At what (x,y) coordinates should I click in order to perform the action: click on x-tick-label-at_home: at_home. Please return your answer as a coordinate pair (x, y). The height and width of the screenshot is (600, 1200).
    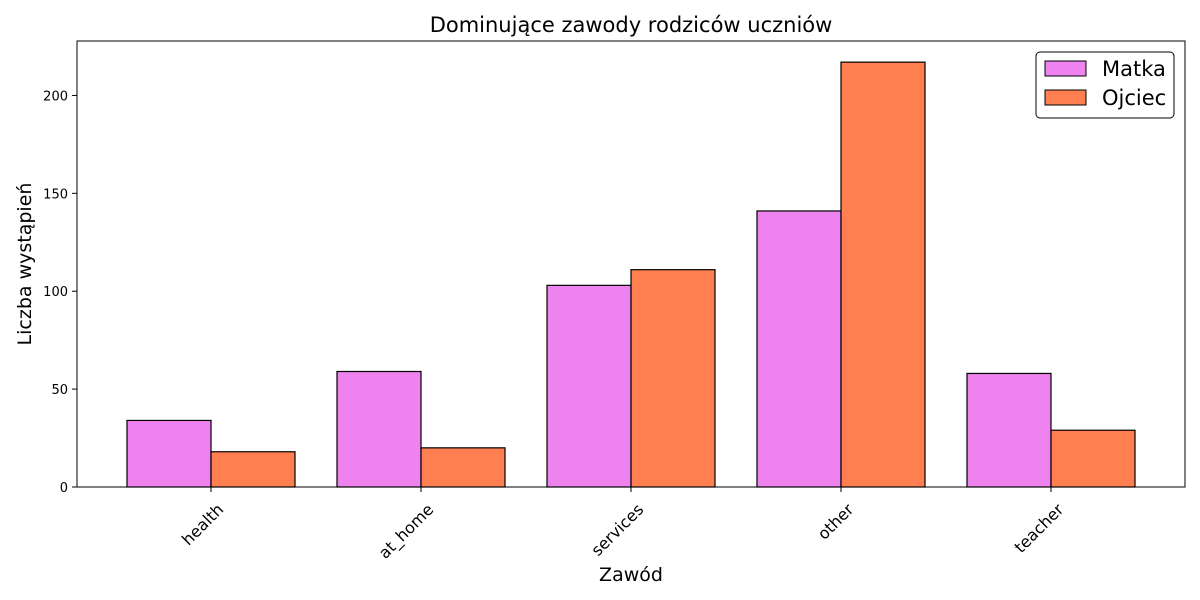
    Looking at the image, I should click on (406, 531).